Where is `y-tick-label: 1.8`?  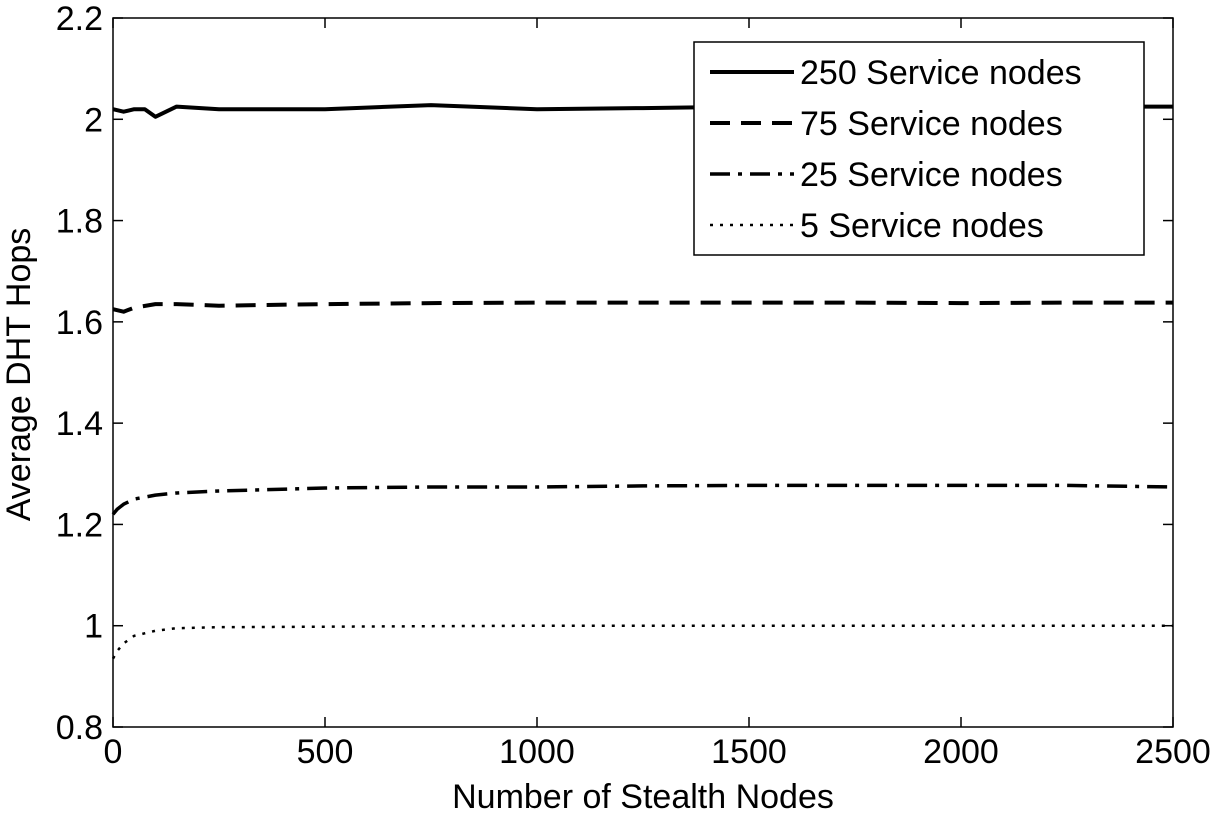
y-tick-label: 1.8 is located at coordinates (79, 222).